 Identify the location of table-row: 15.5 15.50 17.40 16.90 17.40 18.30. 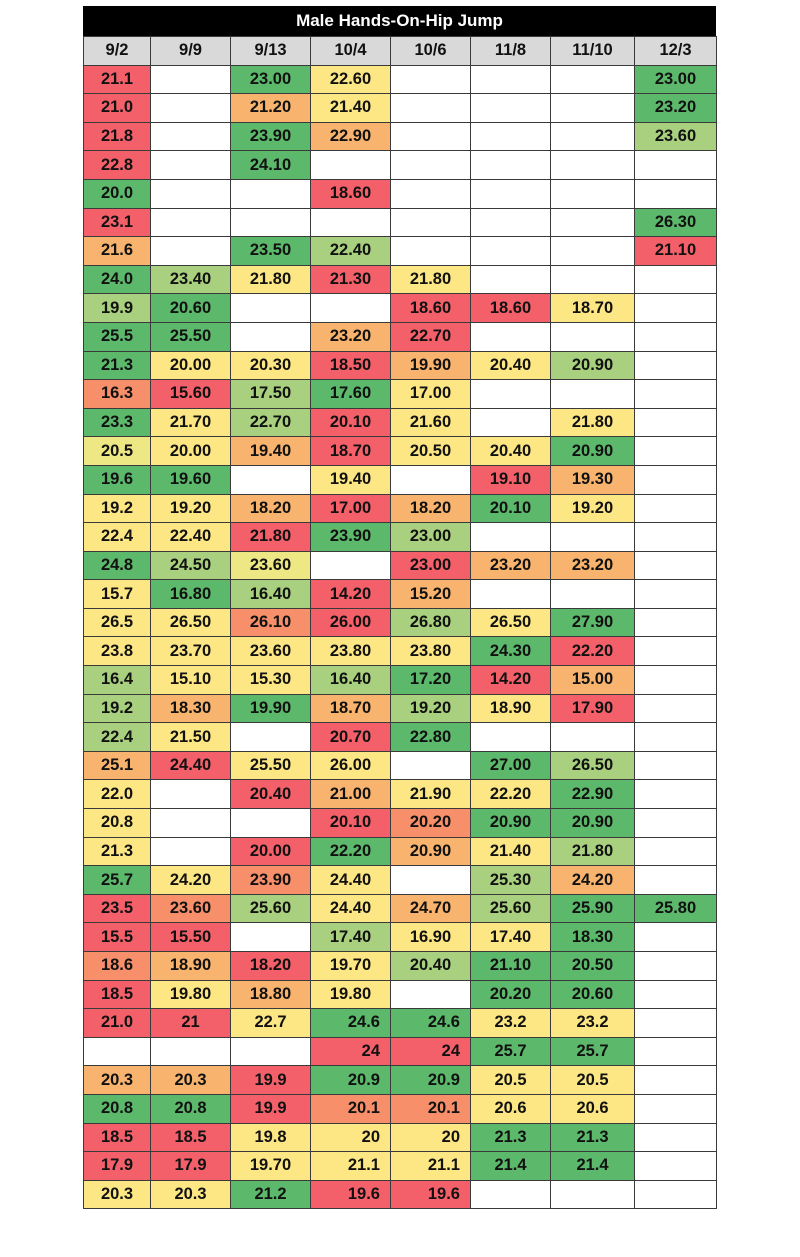
(400, 937).